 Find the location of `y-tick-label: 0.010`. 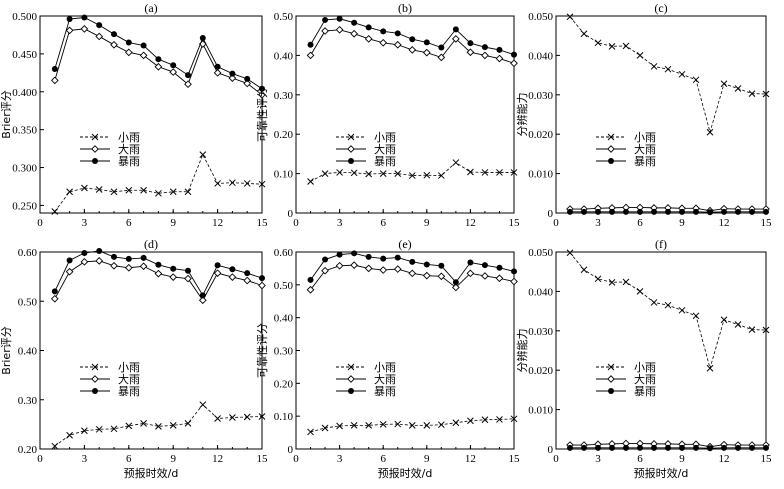

y-tick-label: 0.010 is located at coordinates (540, 175).